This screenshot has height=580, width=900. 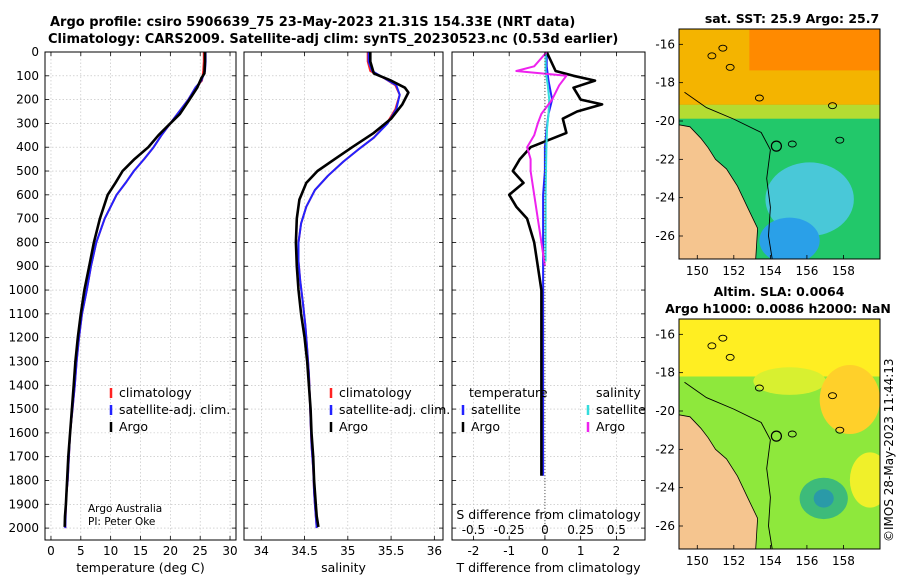 I want to click on sla-high-patch, so click(x=789, y=381).